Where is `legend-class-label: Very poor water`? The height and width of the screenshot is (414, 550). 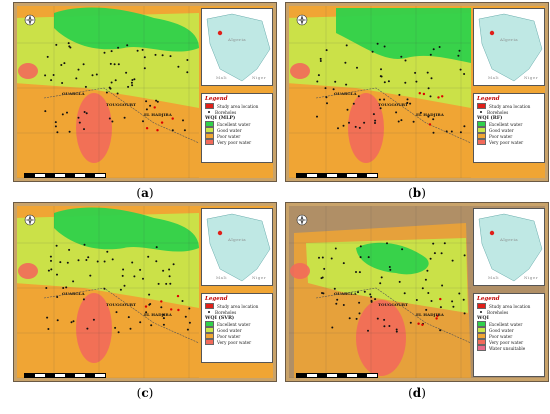
legend-class-label: Very poor water is located at coordinates (506, 142).